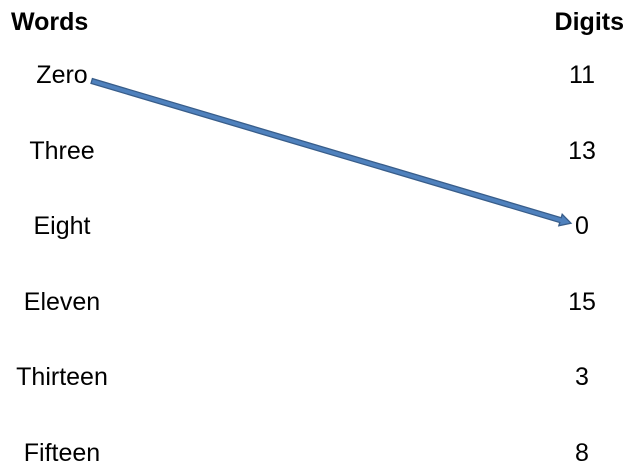 This screenshot has width=627, height=473. I want to click on digit-item: 11, so click(582, 75).